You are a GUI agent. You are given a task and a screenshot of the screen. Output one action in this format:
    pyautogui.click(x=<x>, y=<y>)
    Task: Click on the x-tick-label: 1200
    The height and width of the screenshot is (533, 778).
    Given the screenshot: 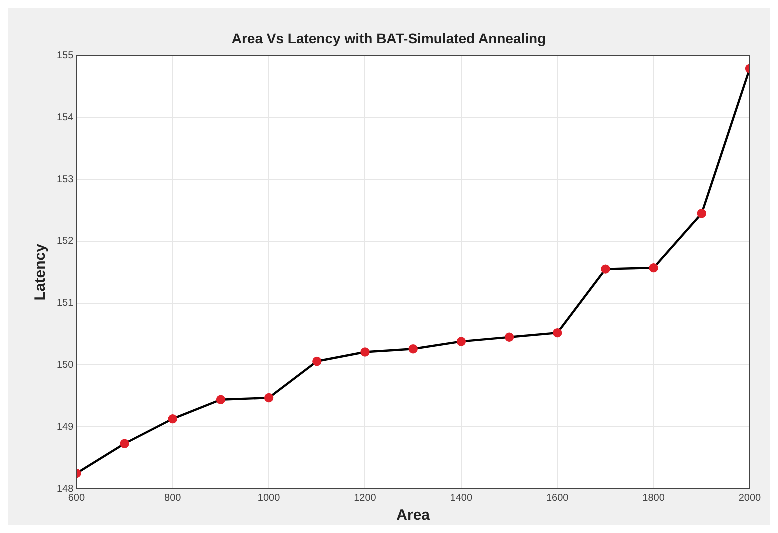 What is the action you would take?
    pyautogui.click(x=365, y=498)
    